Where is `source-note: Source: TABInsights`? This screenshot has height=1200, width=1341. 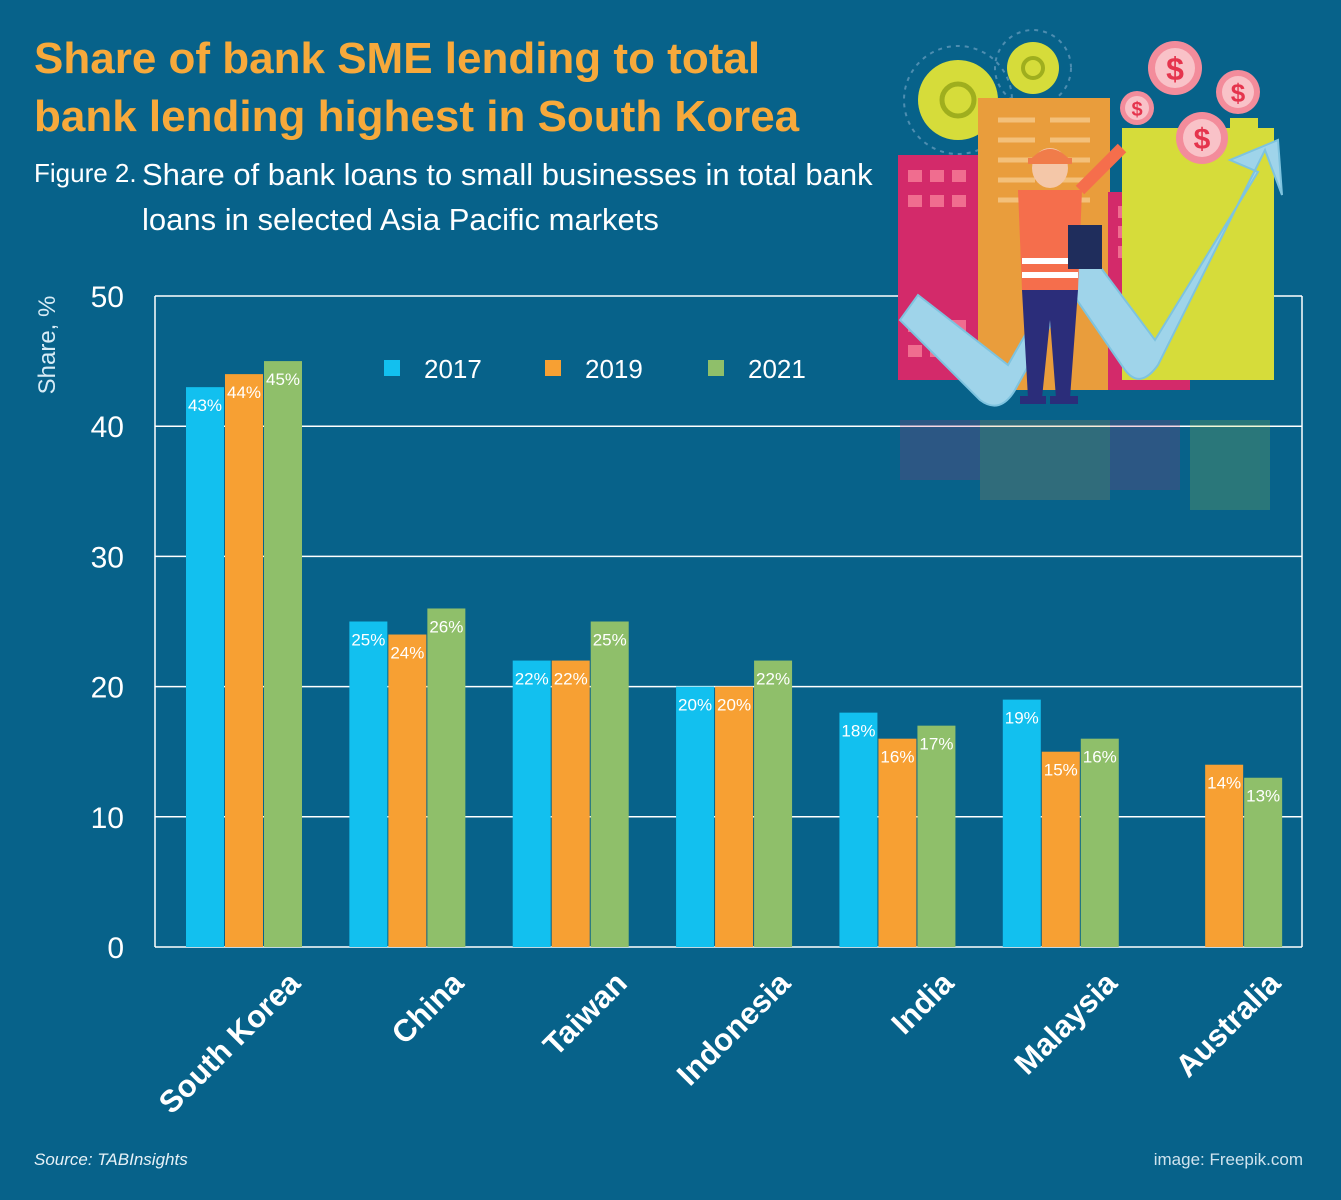
source-note: Source: TABInsights is located at coordinates (111, 1159).